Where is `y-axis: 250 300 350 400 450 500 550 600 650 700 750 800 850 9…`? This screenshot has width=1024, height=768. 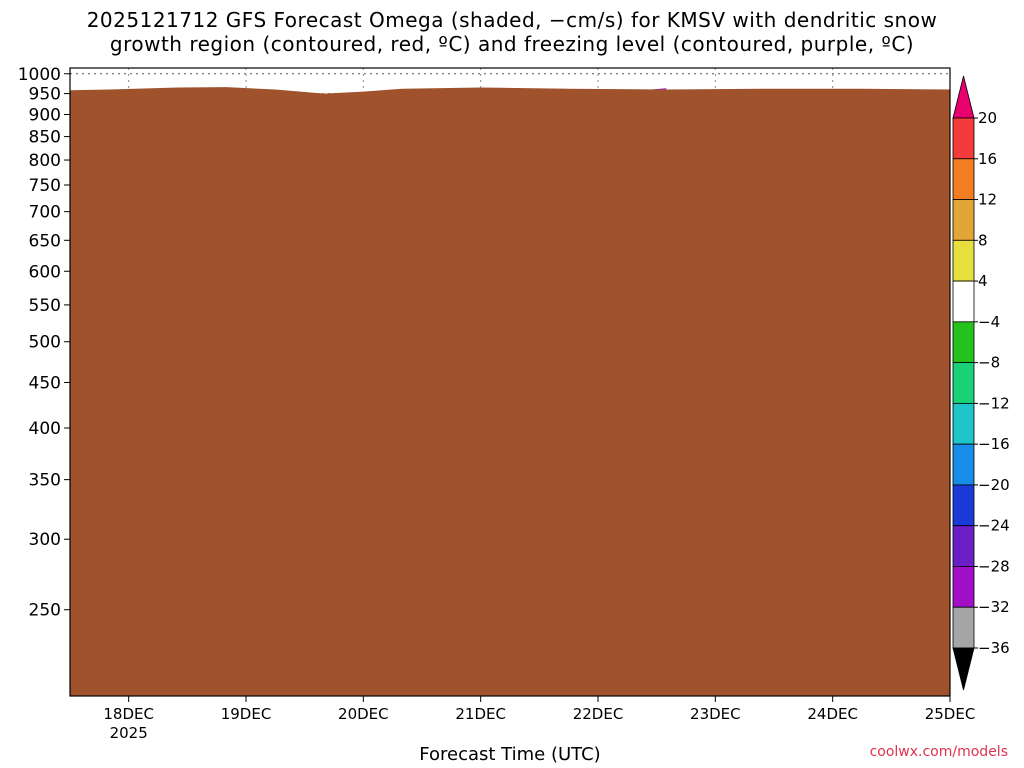
y-axis: 250 300 350 400 450 500 550 600 650 700 750 800 850 9… is located at coordinates (44, 343).